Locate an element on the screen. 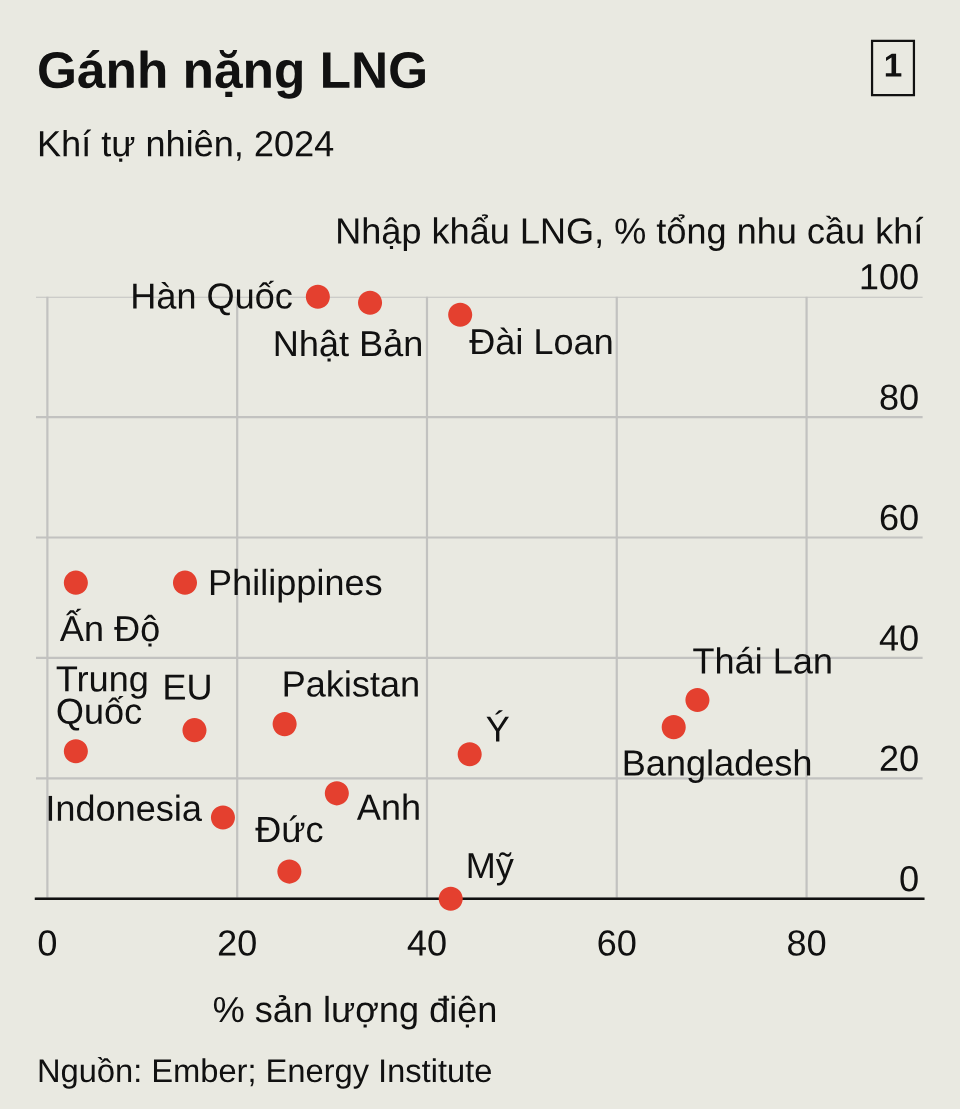  annotation: Nhật Bản is located at coordinates (348, 345).